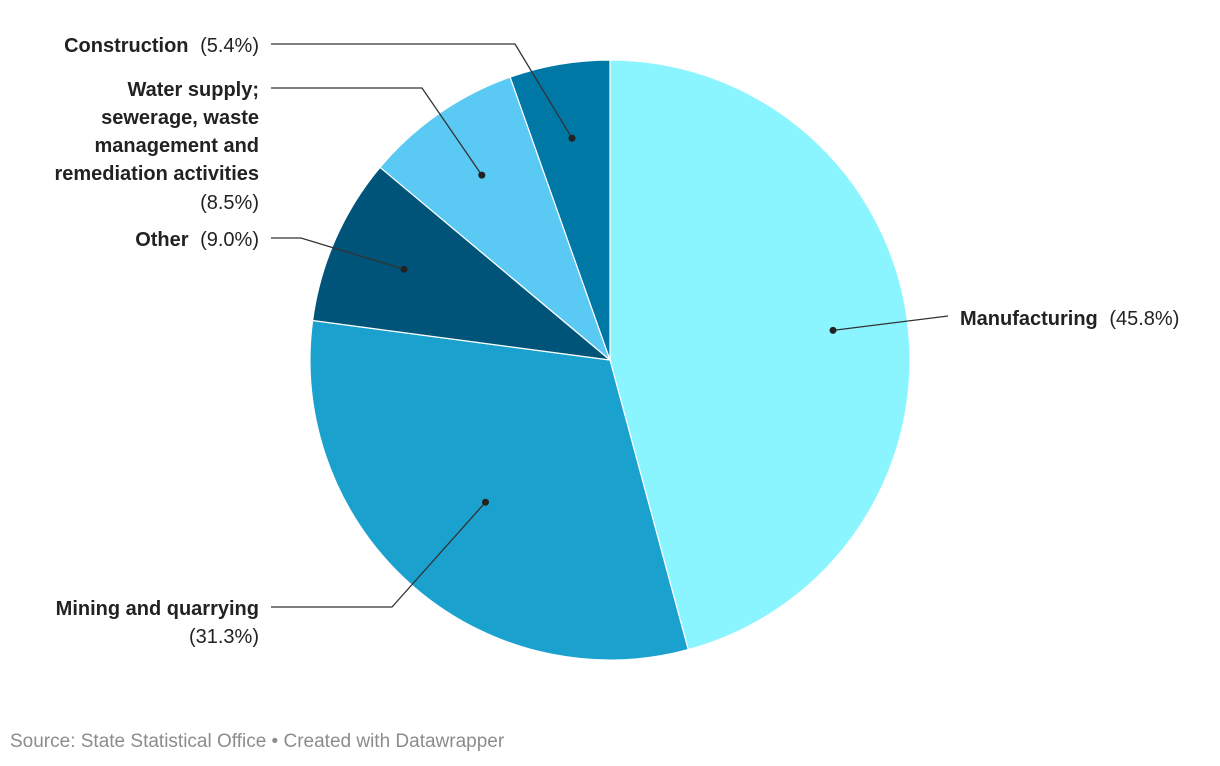  I want to click on leader-construction, so click(422, 91).